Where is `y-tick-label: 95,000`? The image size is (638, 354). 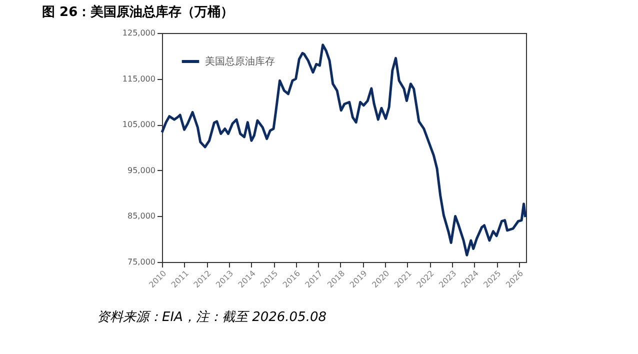
y-tick-label: 95,000 is located at coordinates (142, 170).